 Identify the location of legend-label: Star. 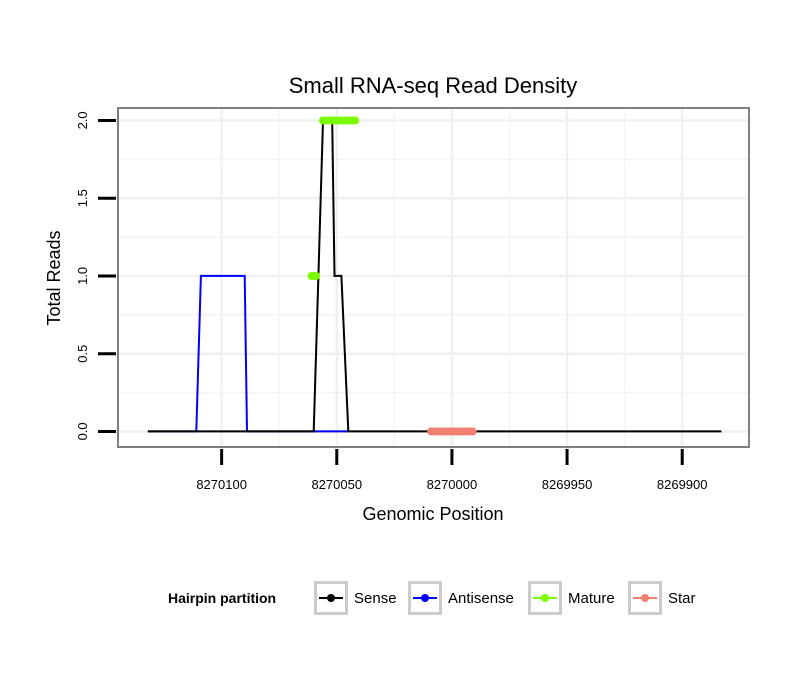
(682, 598).